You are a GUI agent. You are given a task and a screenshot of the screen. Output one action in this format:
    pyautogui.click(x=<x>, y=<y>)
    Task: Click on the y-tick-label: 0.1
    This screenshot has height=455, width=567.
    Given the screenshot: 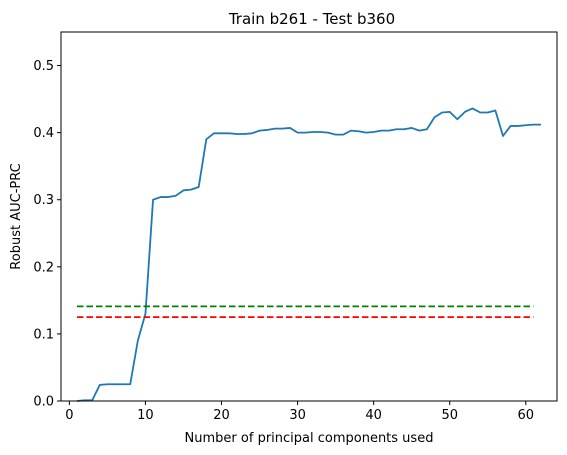 What is the action you would take?
    pyautogui.click(x=43, y=334)
    